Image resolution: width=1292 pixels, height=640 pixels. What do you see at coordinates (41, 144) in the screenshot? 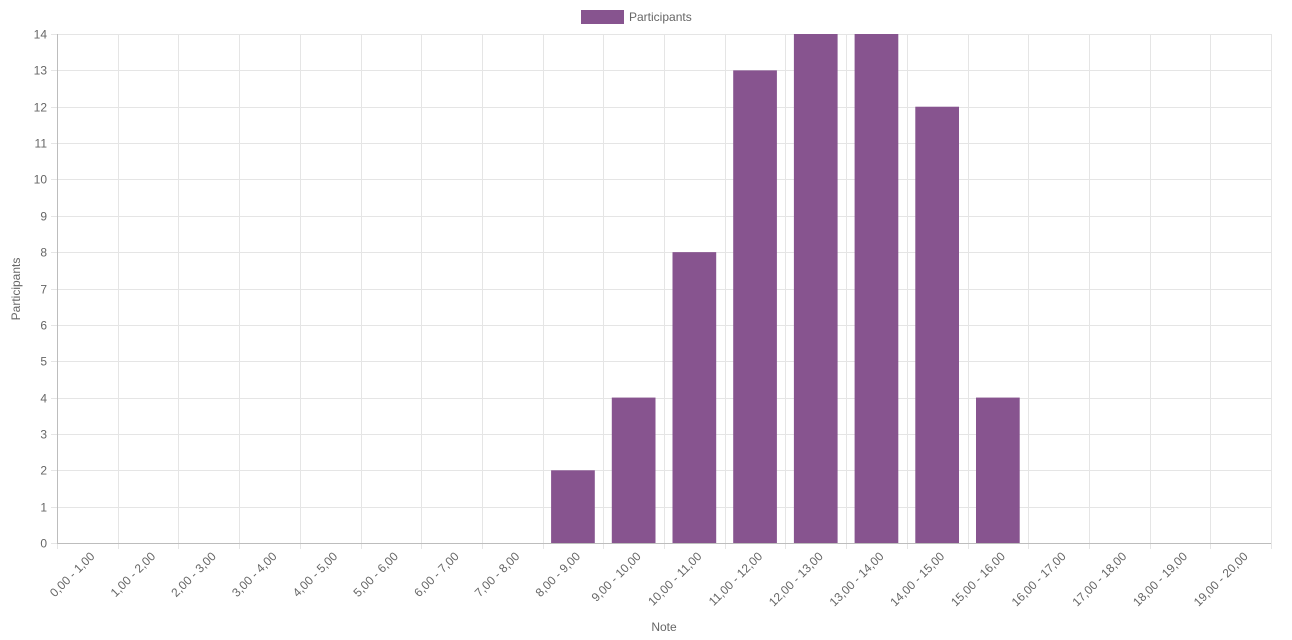
I see `y-tick-label: 11` at bounding box center [41, 144].